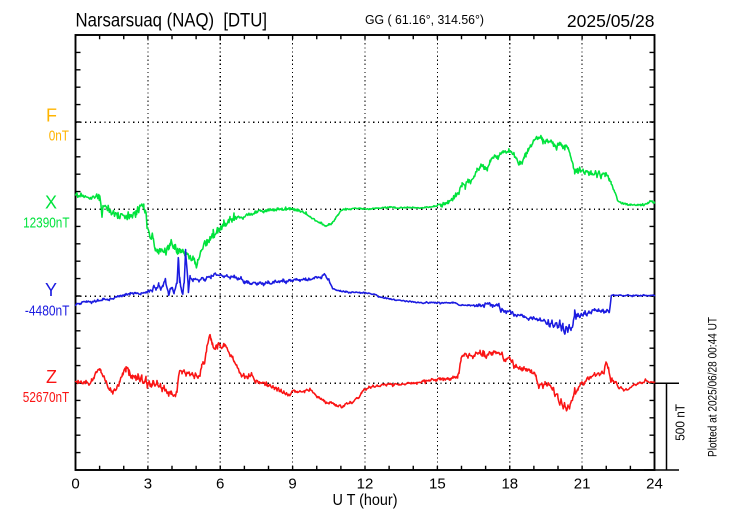  I want to click on svg-text: 0, so click(75, 484).